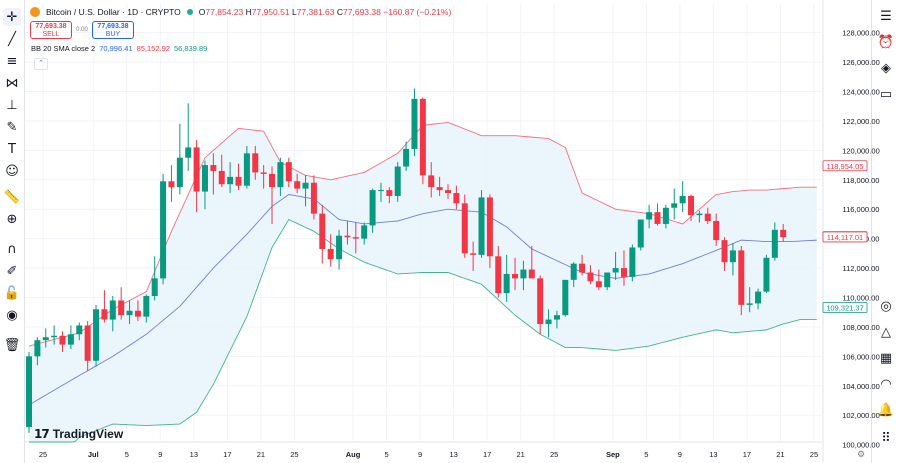  I want to click on ideas-icon: △, so click(886, 332).